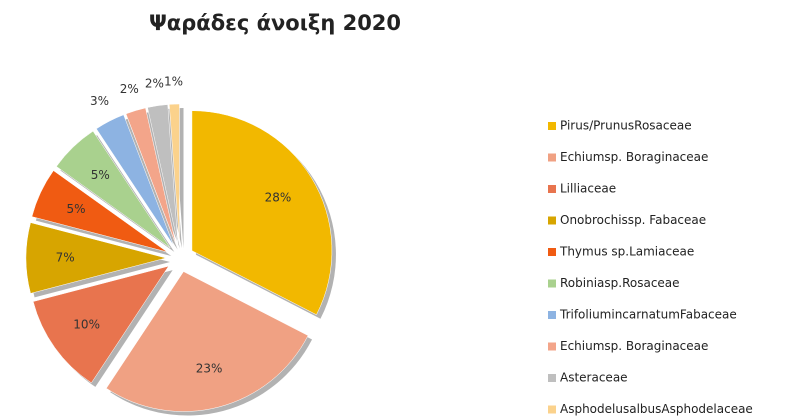  What do you see at coordinates (620, 283) in the screenshot?
I see `legend-label: Robiniasp.Rosaceae` at bounding box center [620, 283].